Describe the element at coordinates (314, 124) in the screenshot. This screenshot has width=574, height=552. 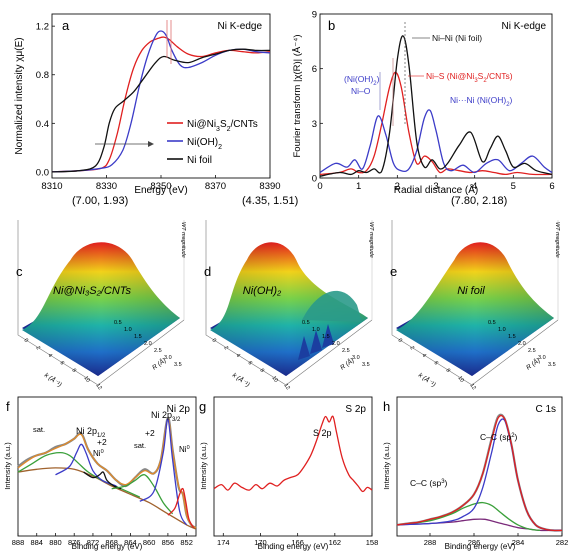
I see `y-tick-label: 3` at that location.